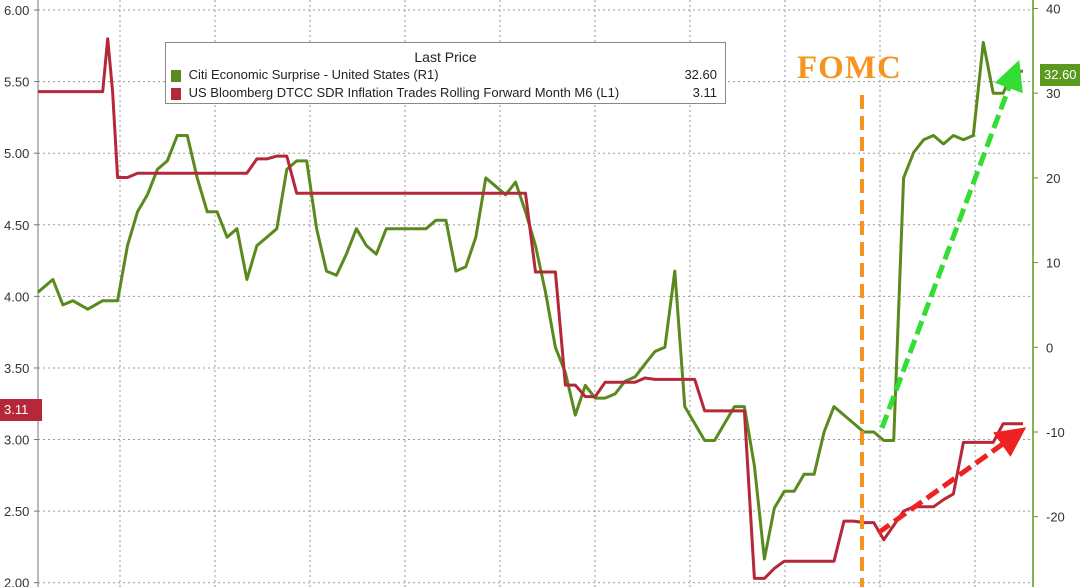  Describe the element at coordinates (951, 244) in the screenshot. I see `green-trend-arrow` at that location.